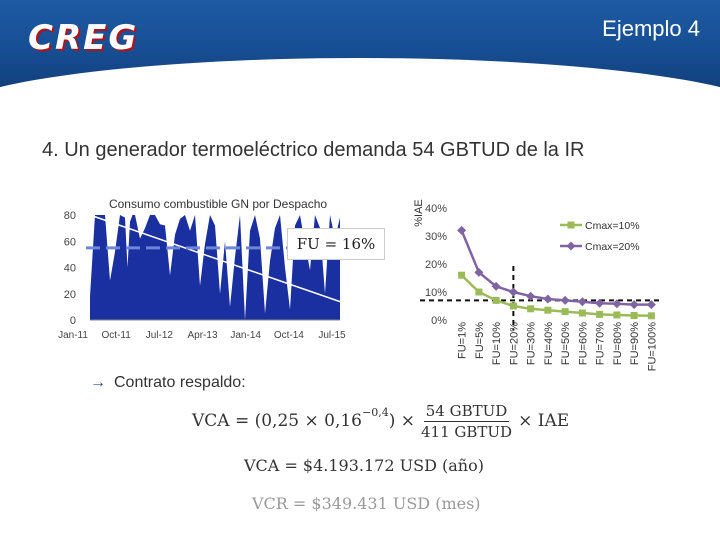 This screenshot has width=720, height=540. I want to click on y-tick-label: 20, so click(70, 295).